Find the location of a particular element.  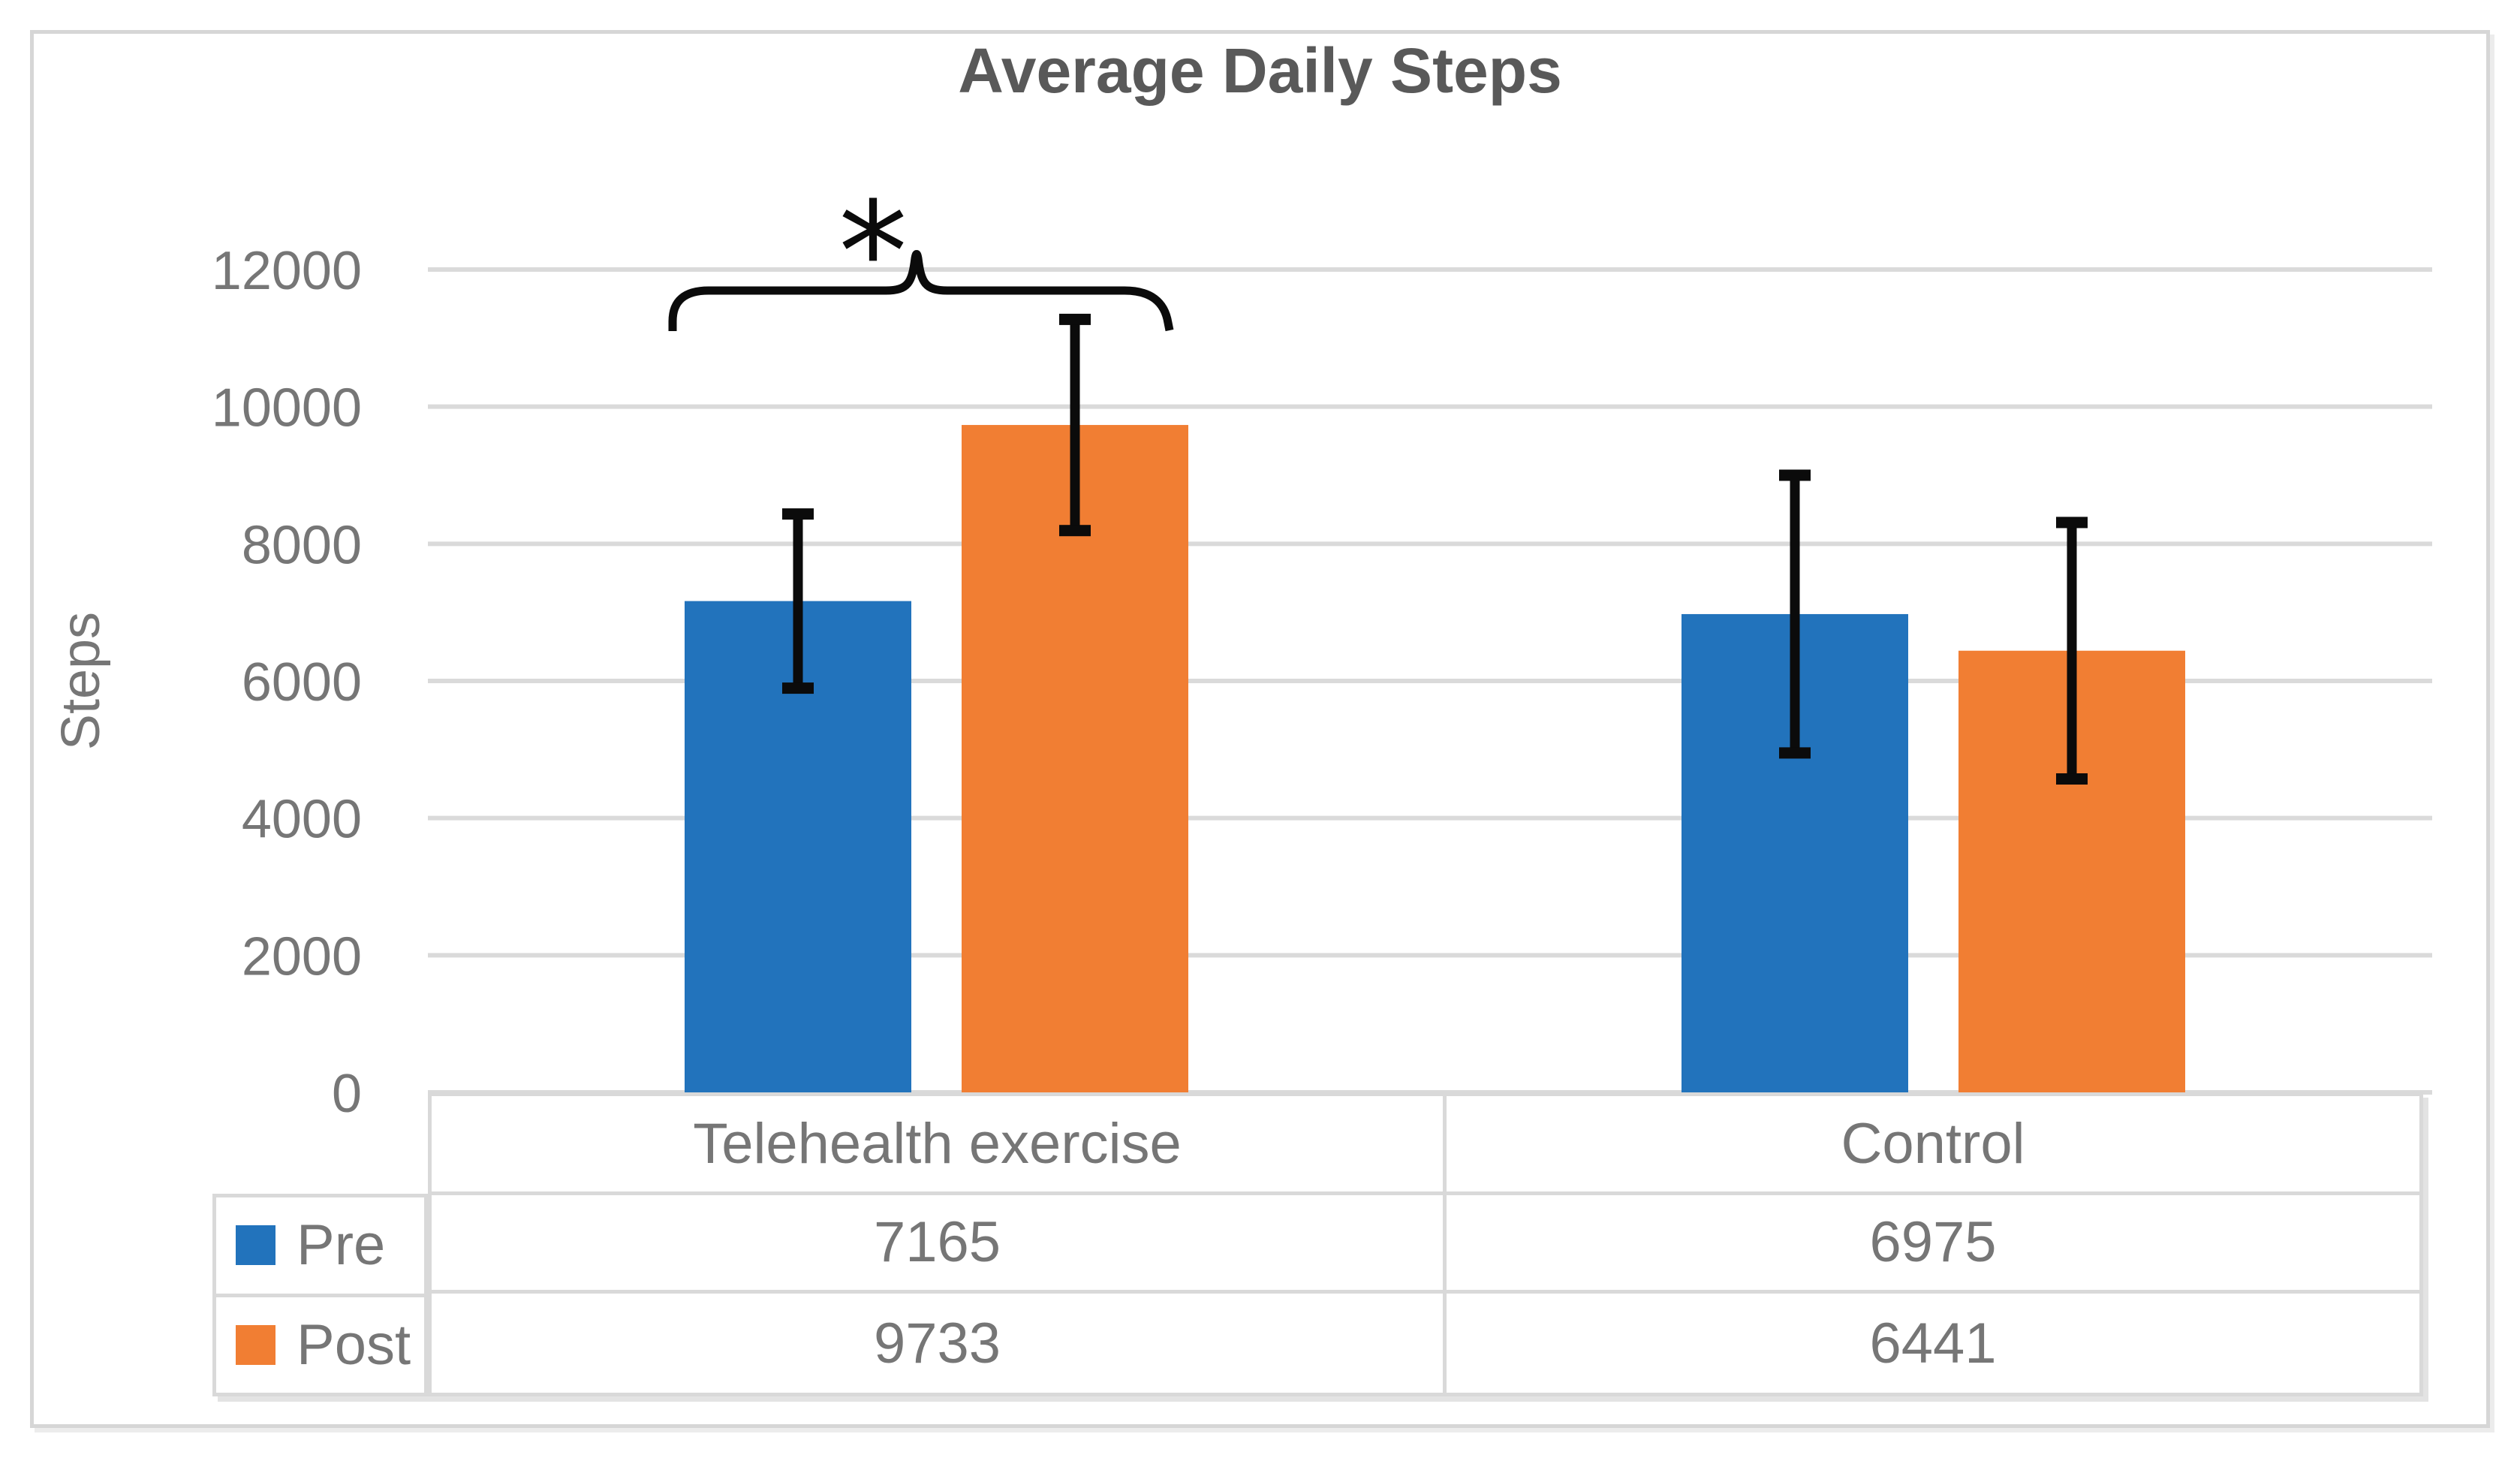

table-header-telehealth: Telehealth exercise is located at coordinates (939, 1145).